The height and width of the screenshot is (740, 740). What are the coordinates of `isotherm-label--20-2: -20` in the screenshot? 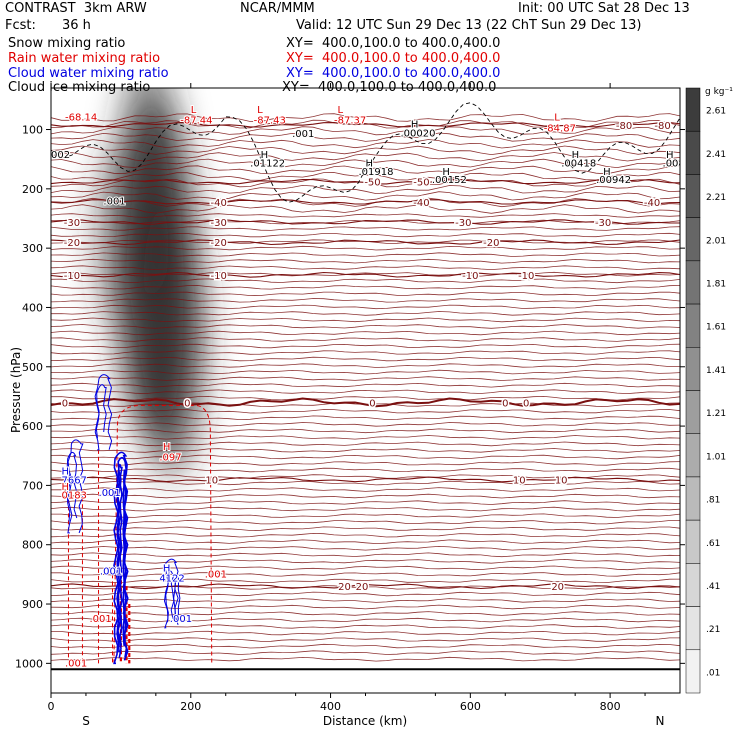 It's located at (491, 243).